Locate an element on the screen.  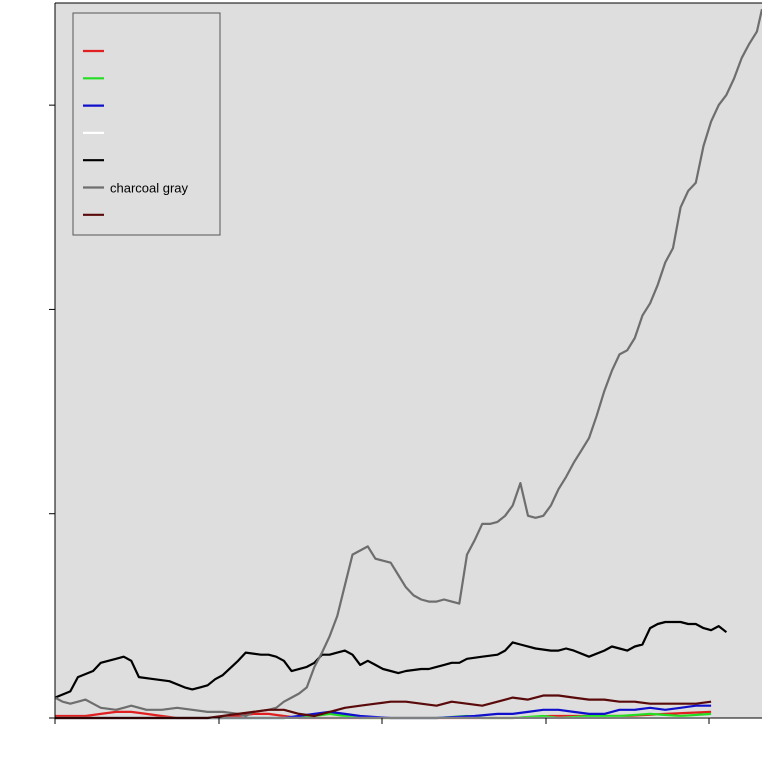
legend-box is located at coordinates (146, 124).